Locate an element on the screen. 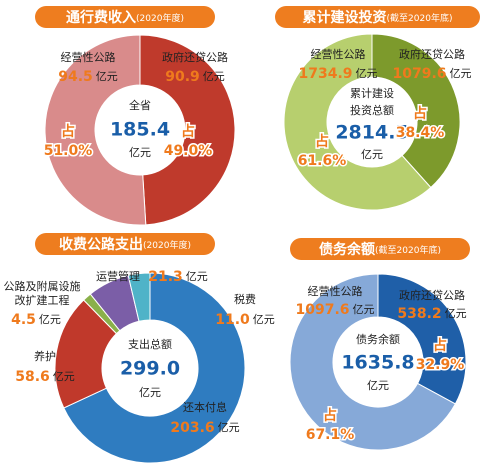  title-text: 累计建设投资 is located at coordinates (345, 17).